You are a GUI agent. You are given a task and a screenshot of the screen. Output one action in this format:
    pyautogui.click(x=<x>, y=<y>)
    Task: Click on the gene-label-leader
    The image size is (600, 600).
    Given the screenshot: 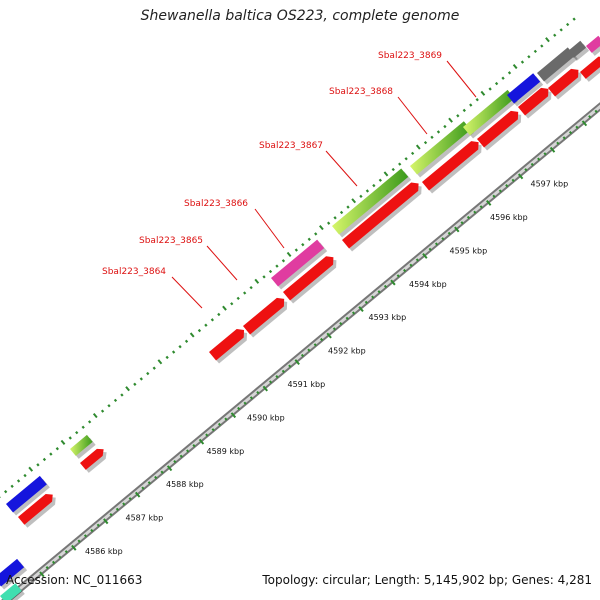 What is the action you would take?
    pyautogui.click(x=461, y=79)
    